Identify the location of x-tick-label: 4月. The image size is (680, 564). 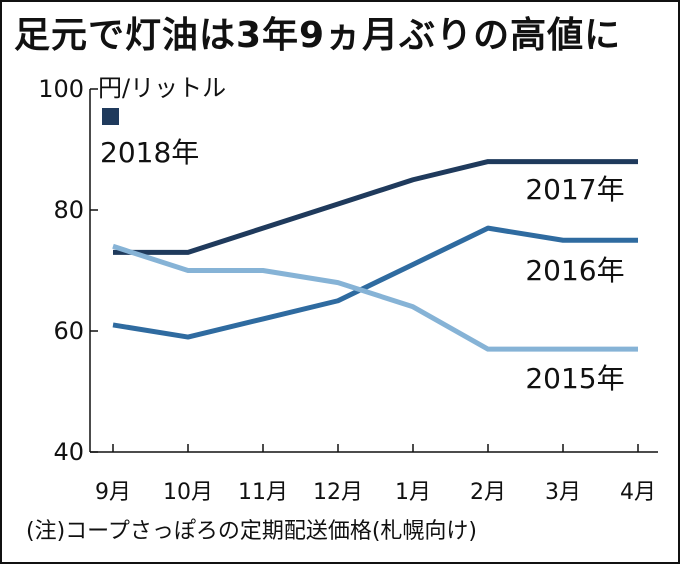
(638, 492).